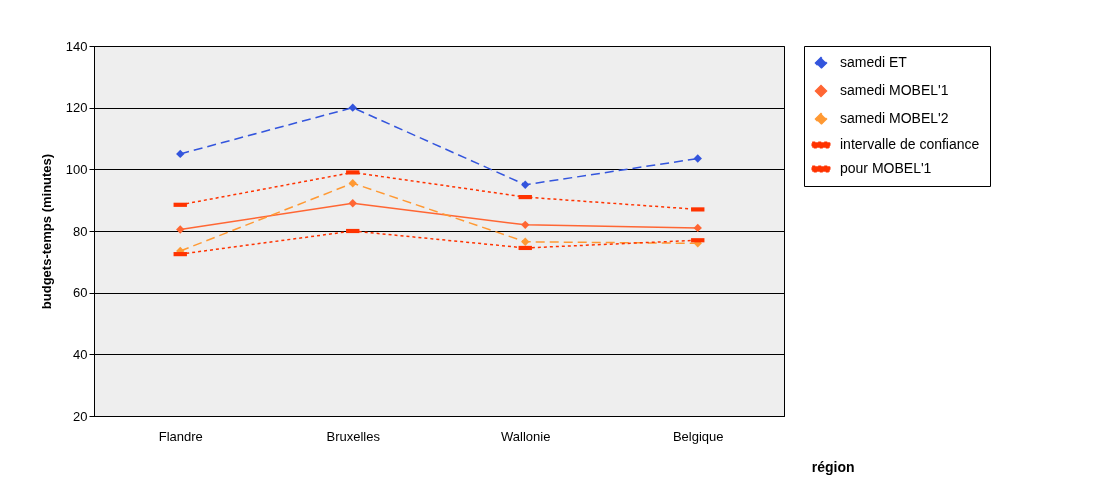 Image resolution: width=1106 pixels, height=481 pixels. What do you see at coordinates (76, 46) in the screenshot?
I see `y-tick-label: 140` at bounding box center [76, 46].